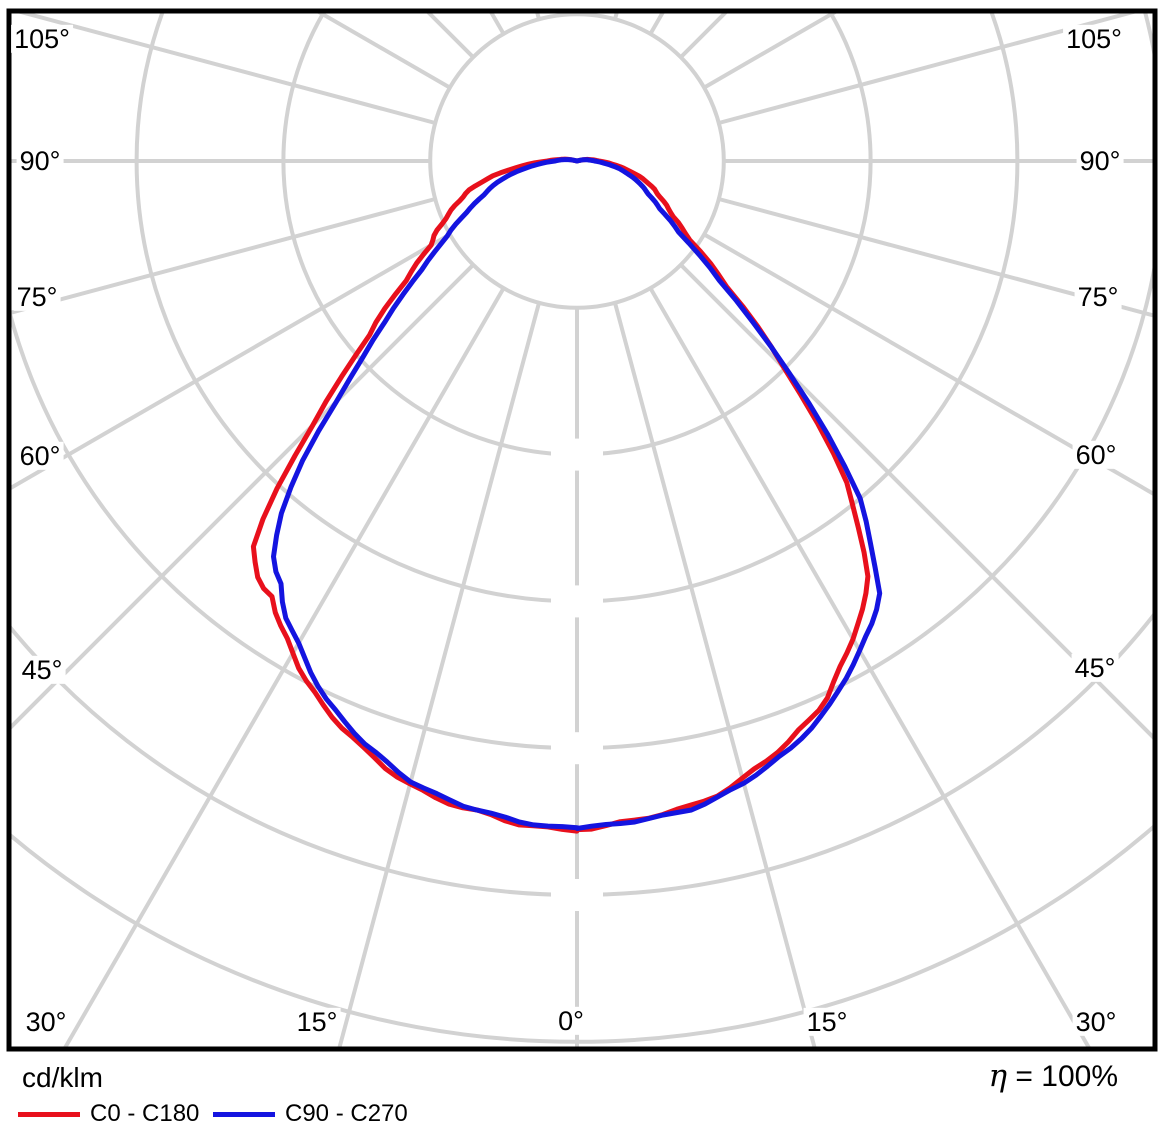 This screenshot has width=1164, height=1140. What do you see at coordinates (1024, 1076) in the screenshot?
I see `equals-sign: =` at bounding box center [1024, 1076].